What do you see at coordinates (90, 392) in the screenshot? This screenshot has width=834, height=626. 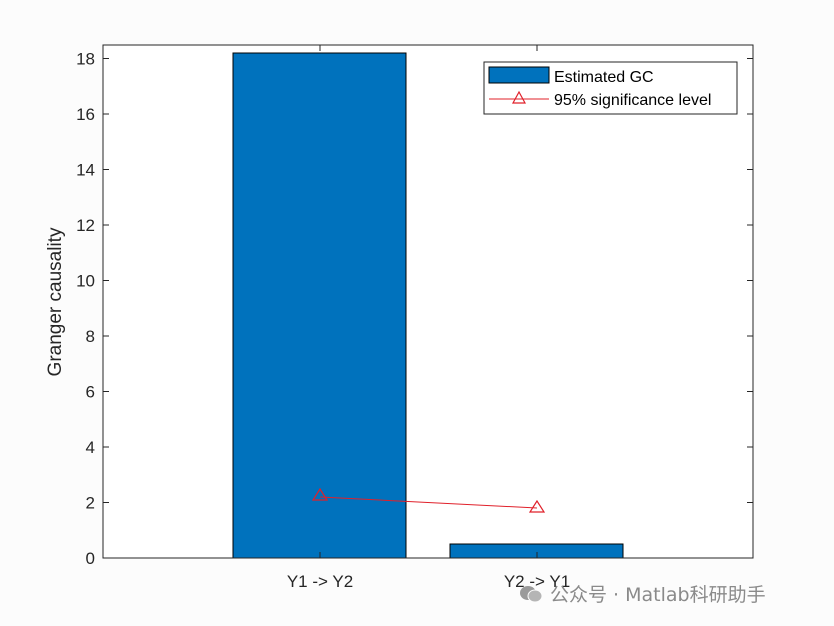 I see `y-tick-label: 6` at bounding box center [90, 392].